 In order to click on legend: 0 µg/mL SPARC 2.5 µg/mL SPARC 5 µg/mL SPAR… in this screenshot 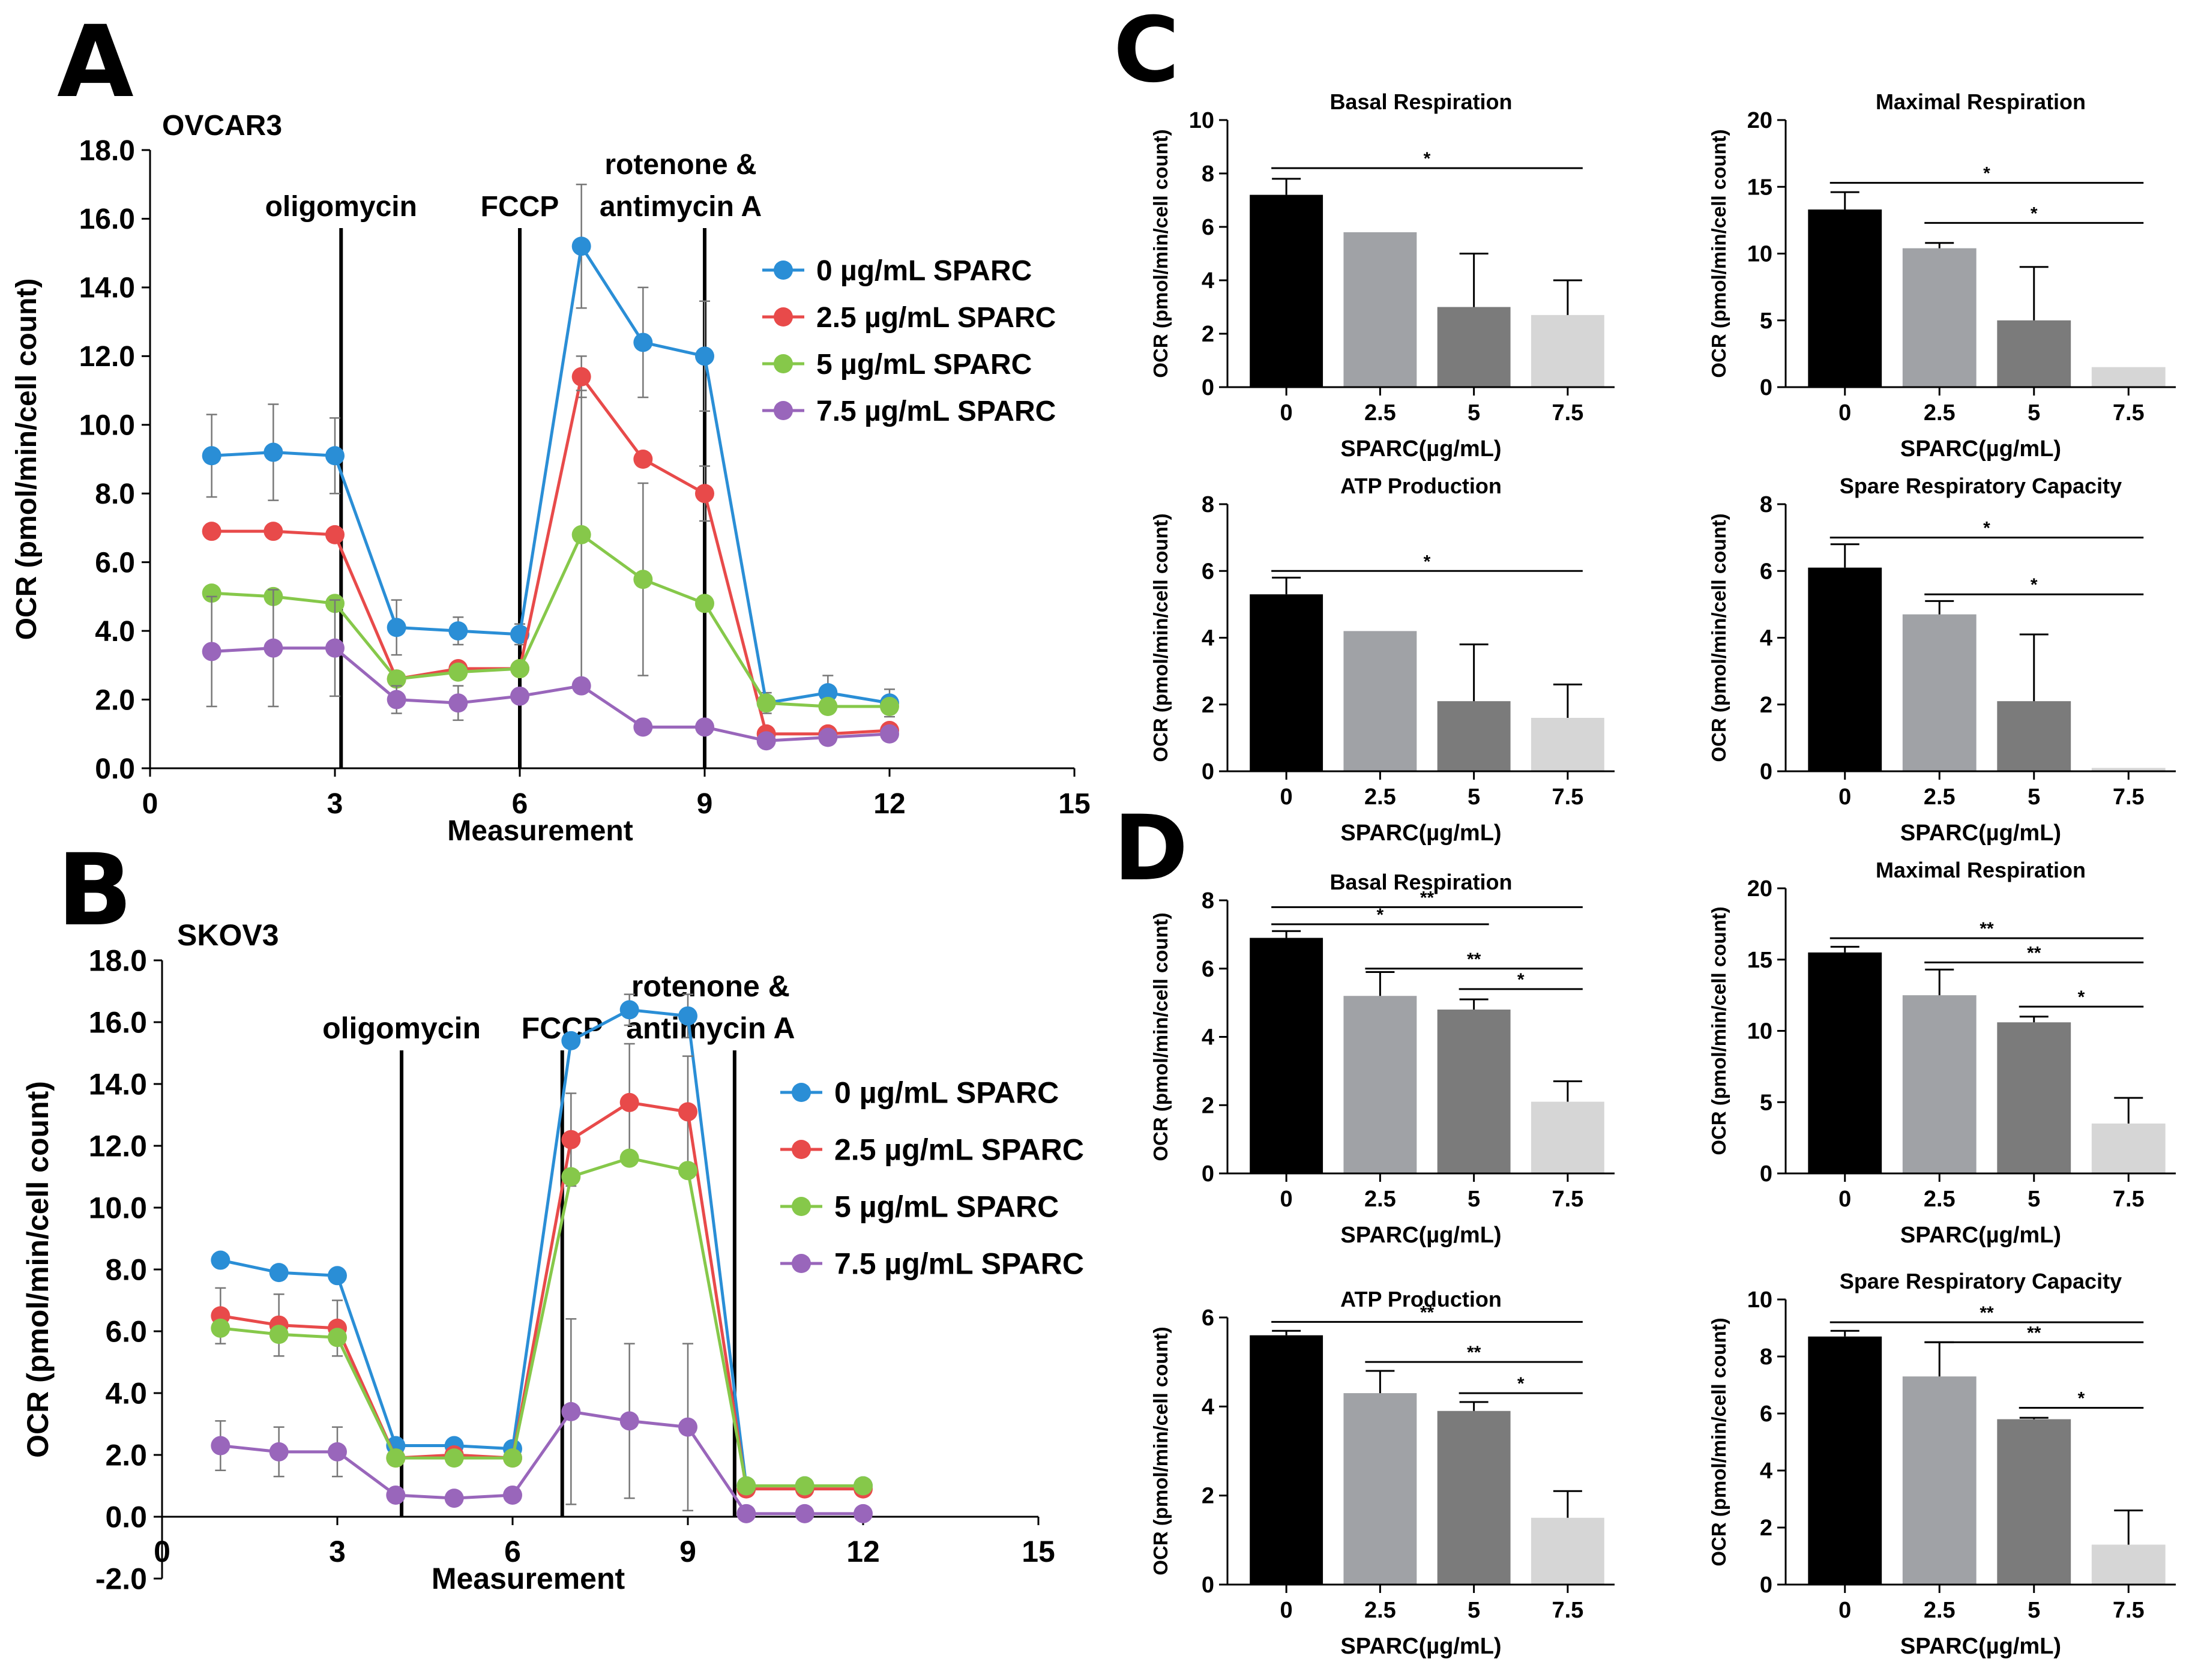, I will do `click(909, 341)`.